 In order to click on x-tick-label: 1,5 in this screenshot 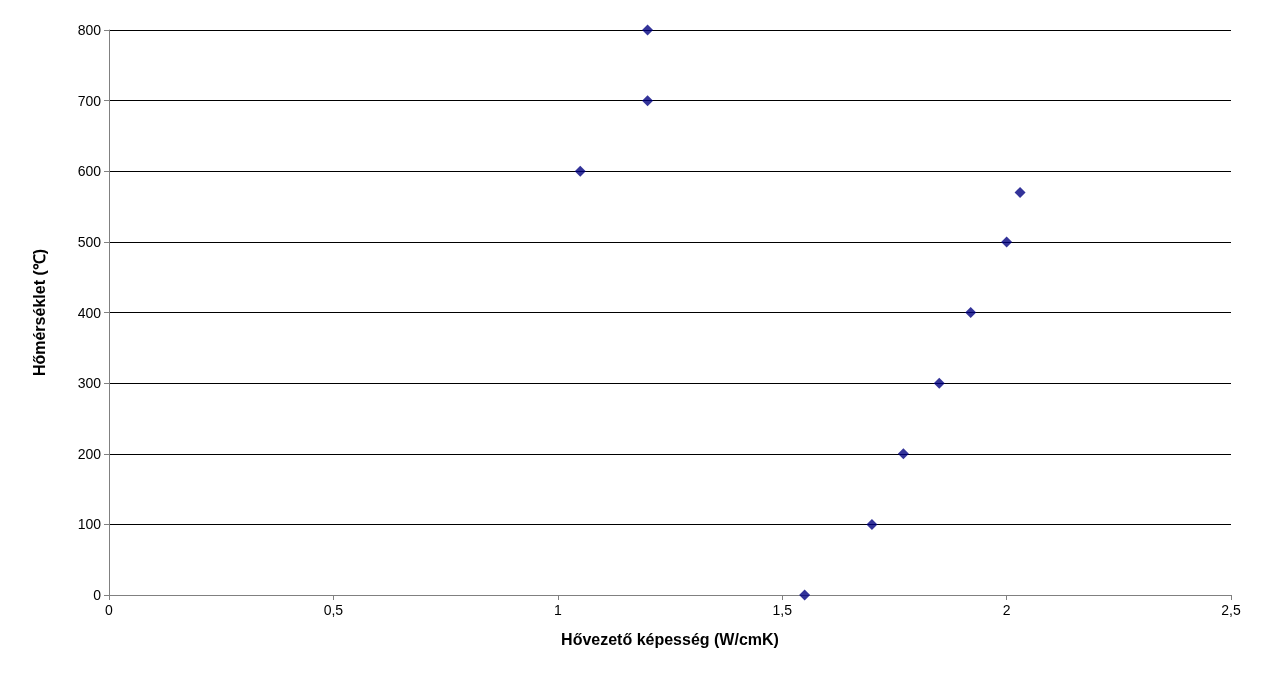, I will do `click(782, 610)`.